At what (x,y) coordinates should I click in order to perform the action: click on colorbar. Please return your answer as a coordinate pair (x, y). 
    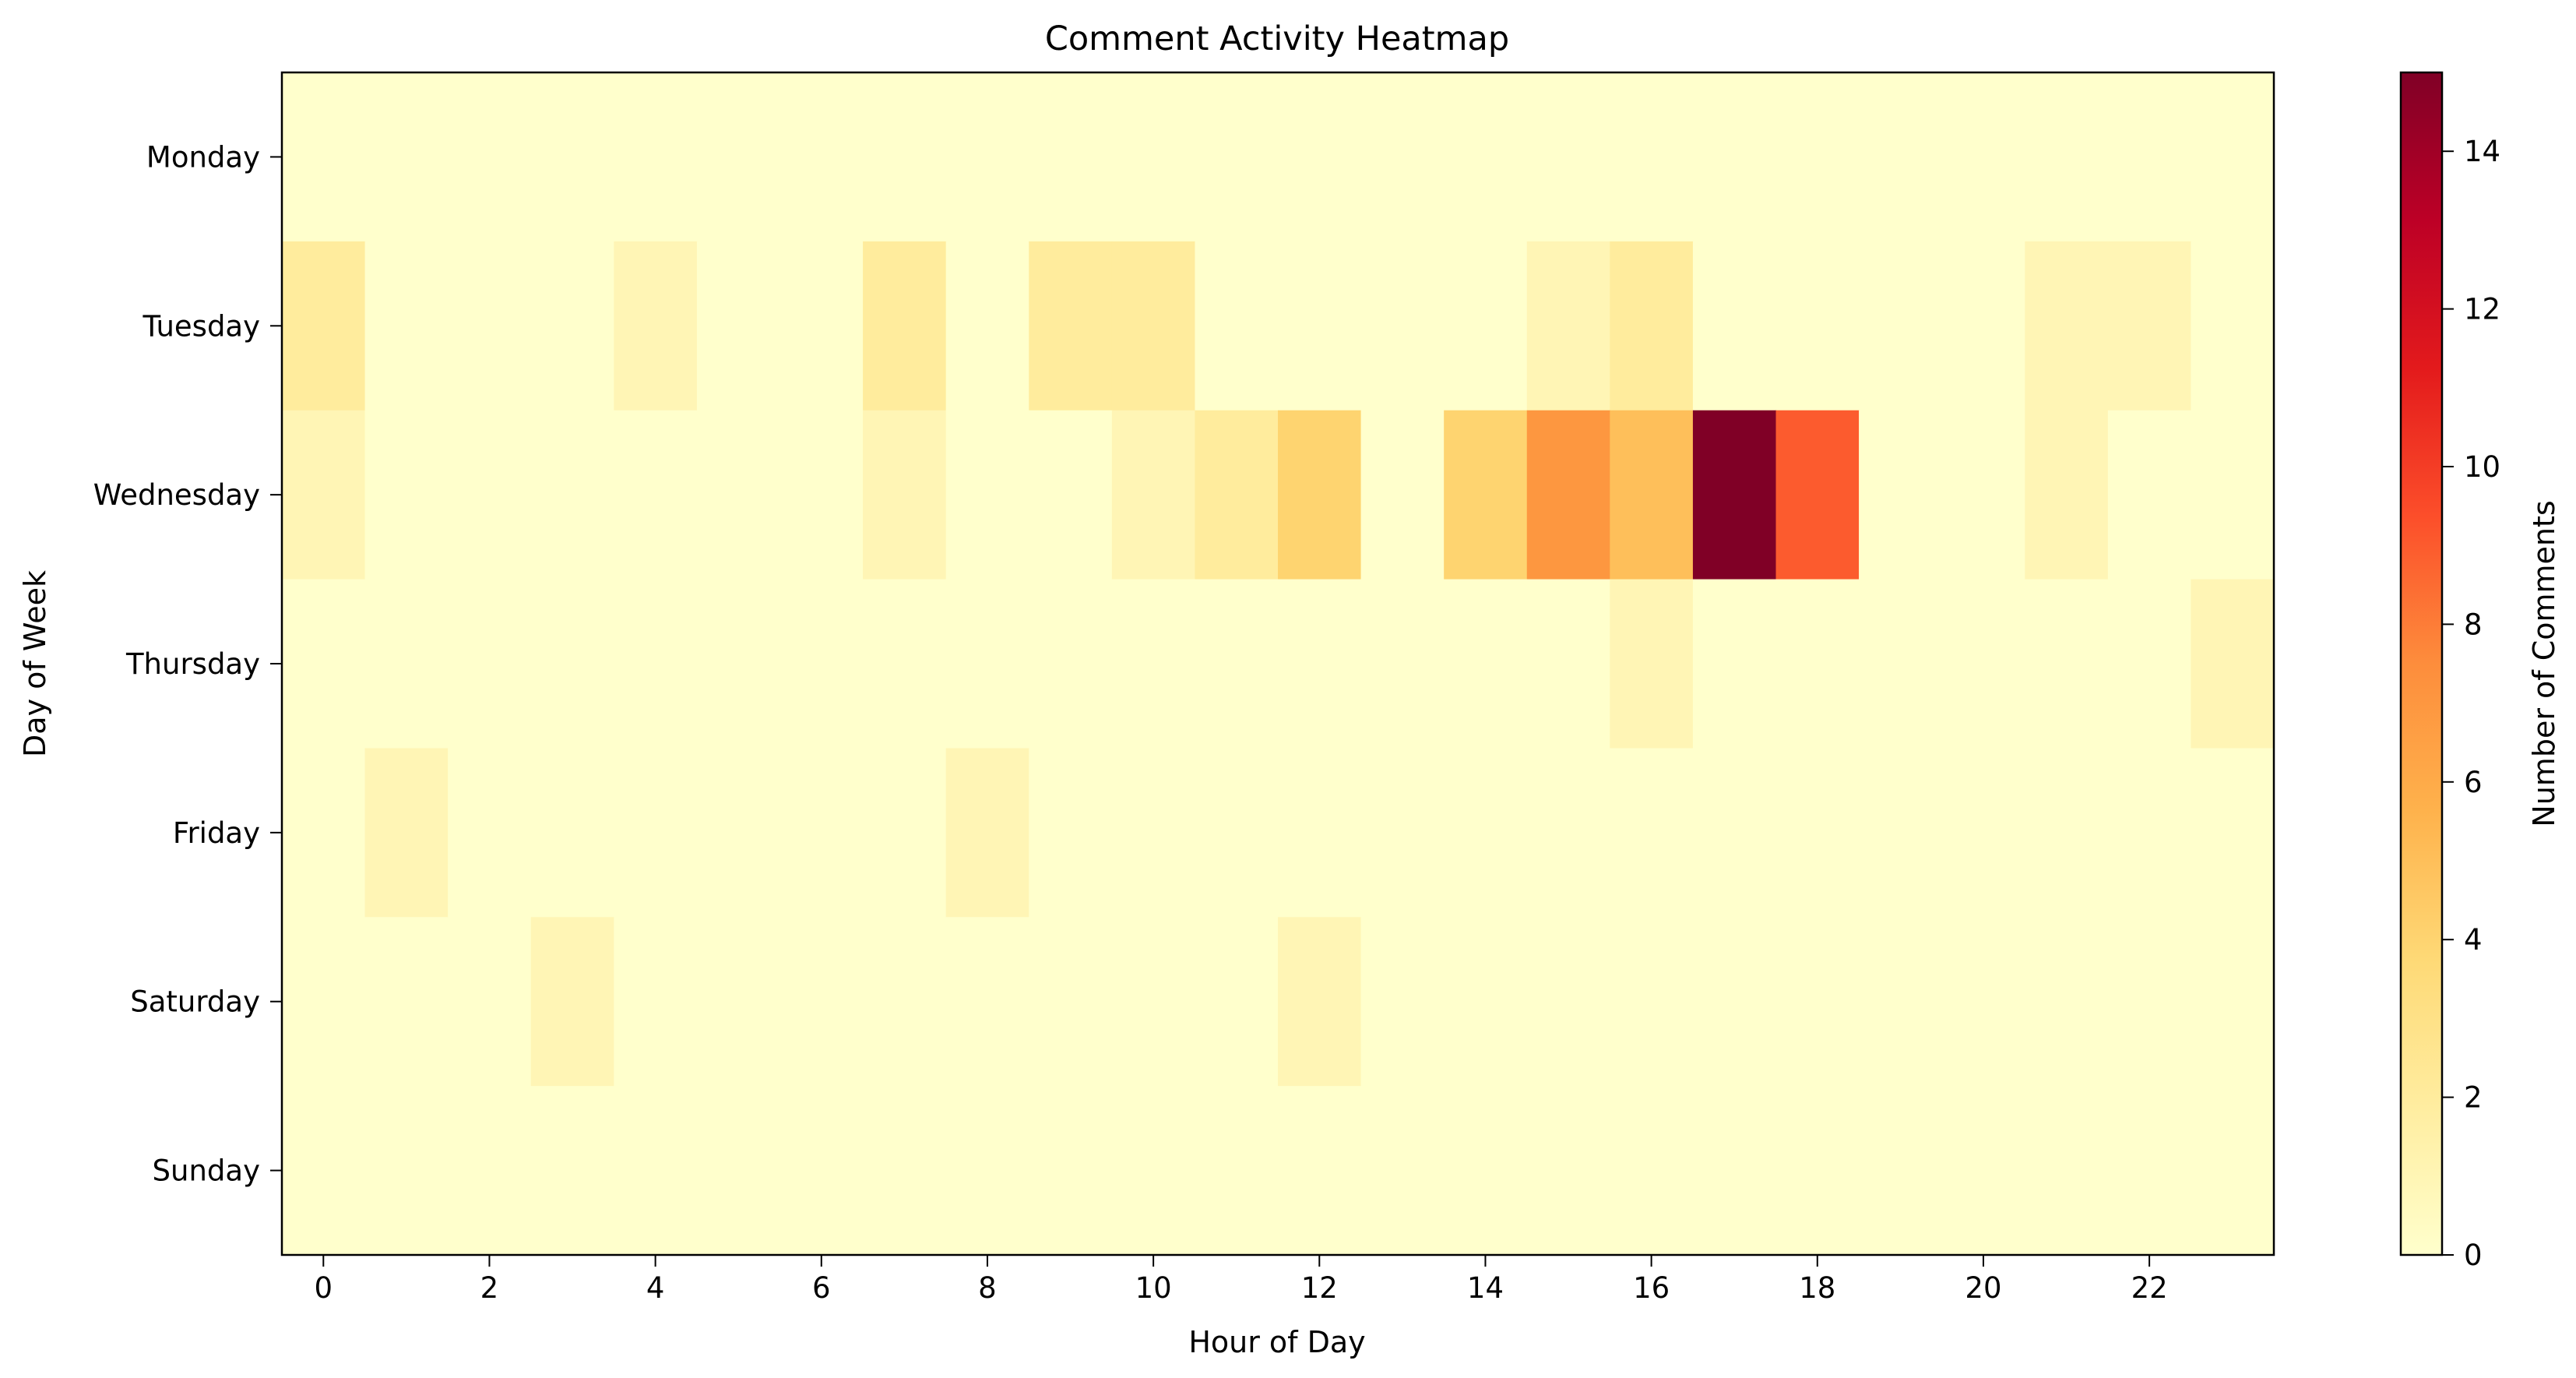
    Looking at the image, I should click on (2421, 663).